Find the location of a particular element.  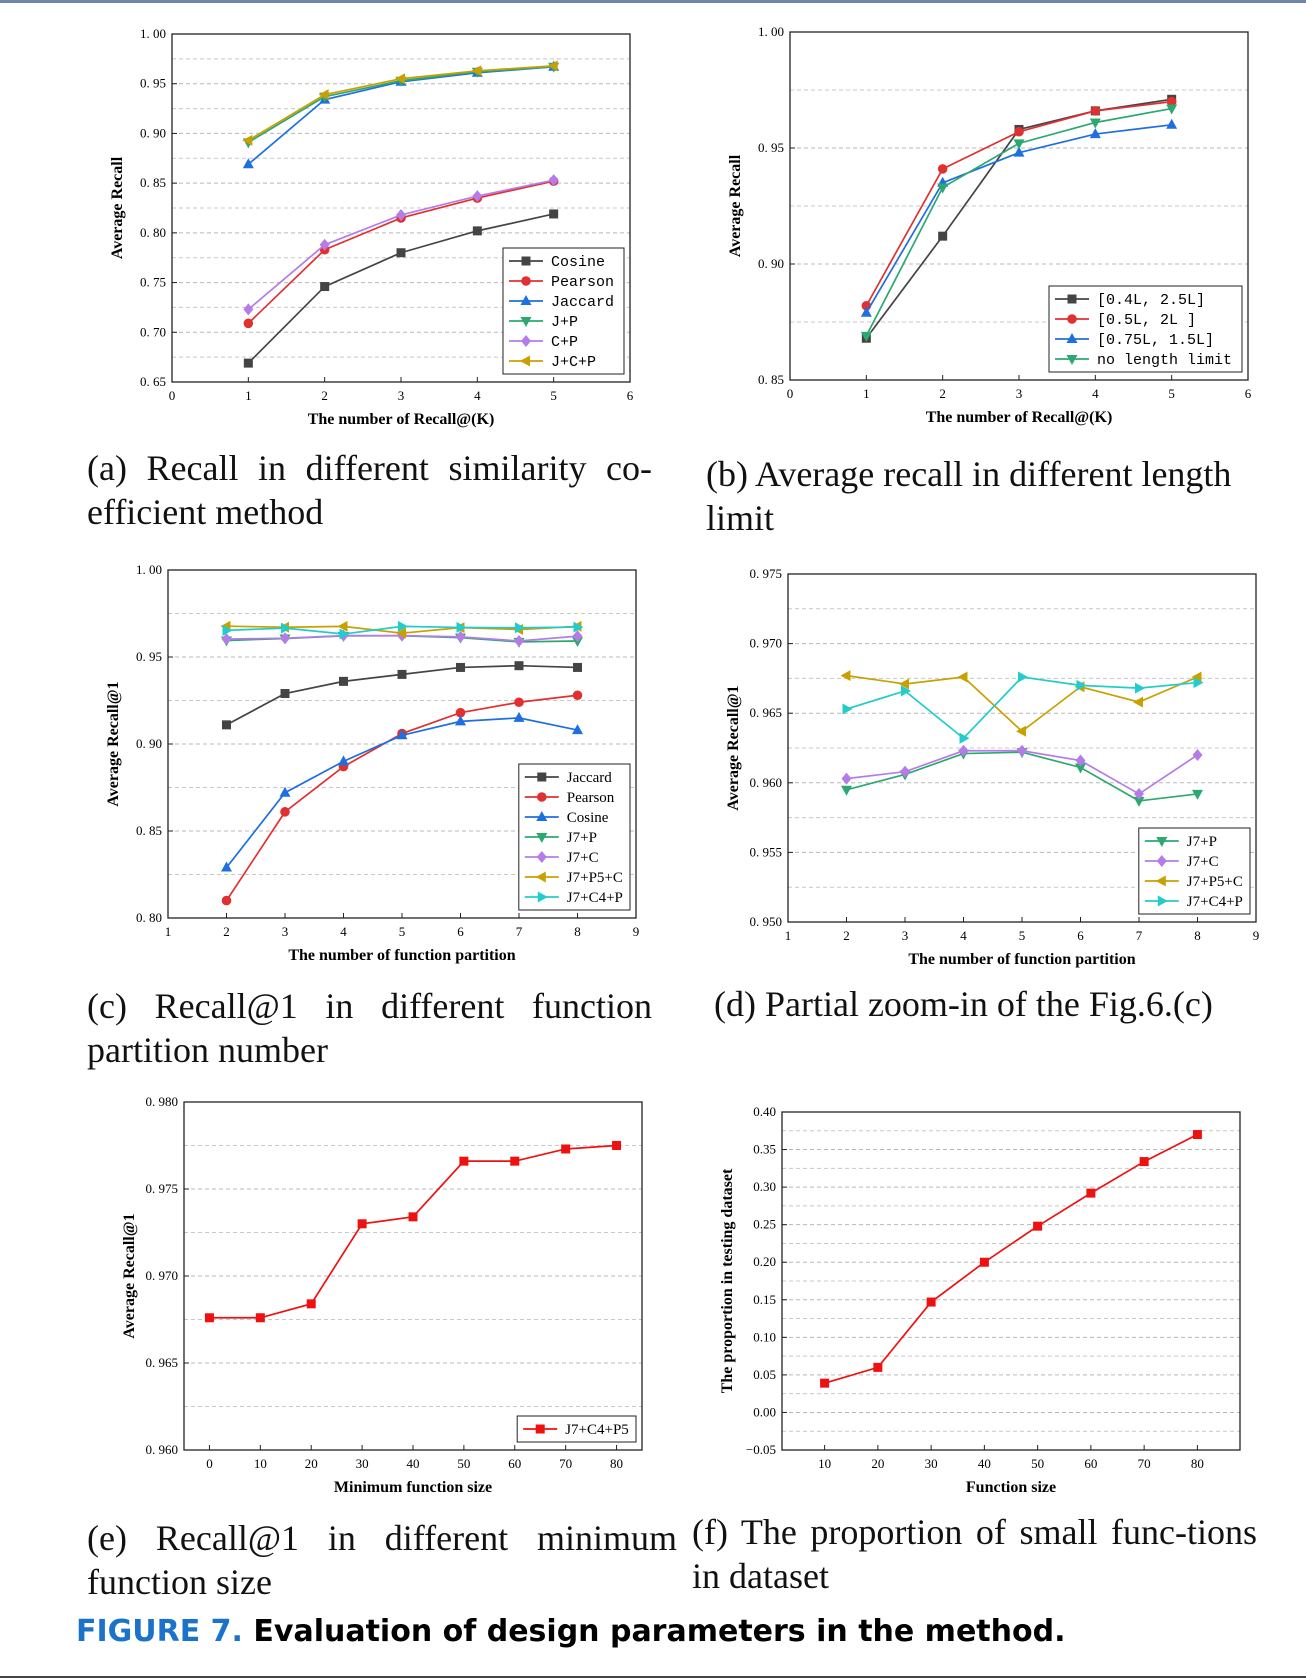

x-tick-label: 30 is located at coordinates (931, 1463).